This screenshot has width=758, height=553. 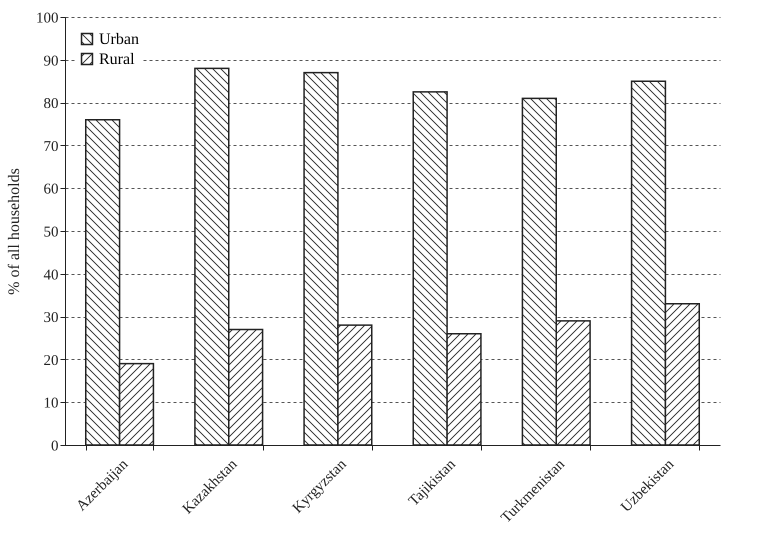 I want to click on y-tick-label: 40, so click(x=51, y=275).